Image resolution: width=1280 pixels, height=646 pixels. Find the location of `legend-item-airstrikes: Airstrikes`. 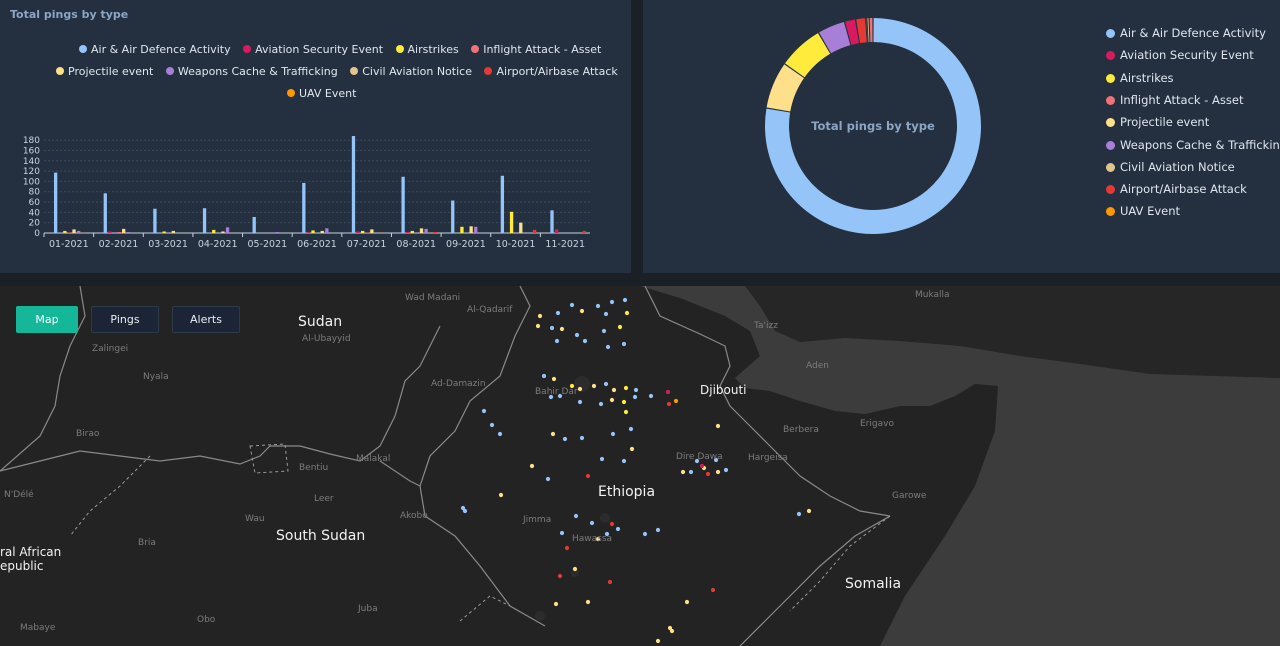

legend-item-airstrikes: Airstrikes is located at coordinates (427, 49).